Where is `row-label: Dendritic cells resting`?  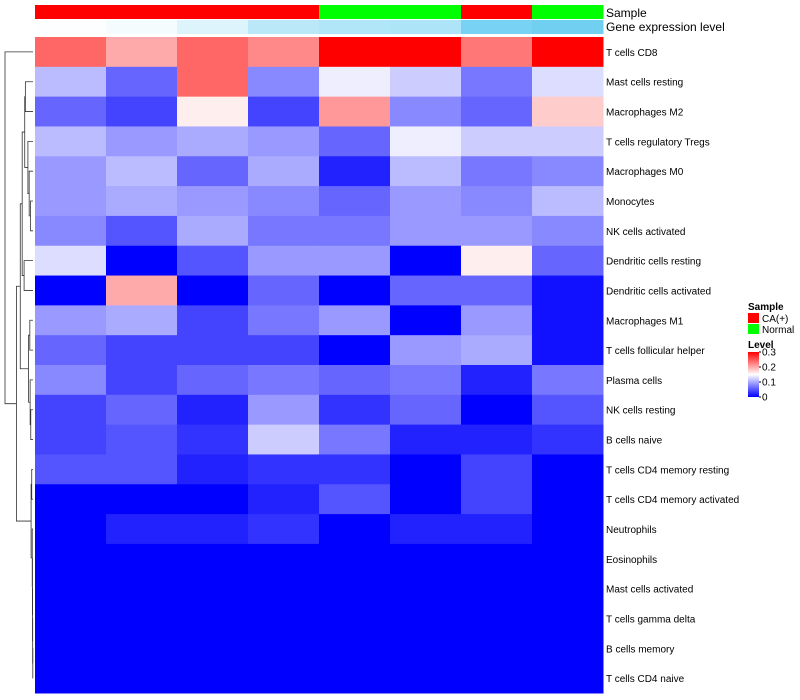 row-label: Dendritic cells resting is located at coordinates (653, 262).